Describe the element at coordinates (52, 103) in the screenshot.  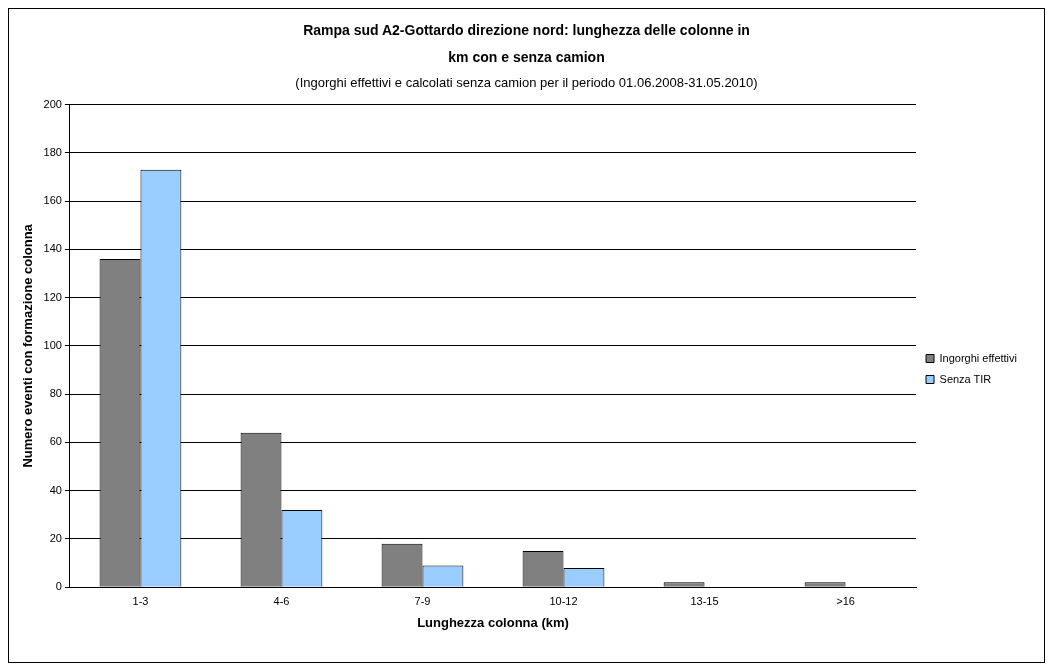
I see `y-tick-label: 200` at that location.